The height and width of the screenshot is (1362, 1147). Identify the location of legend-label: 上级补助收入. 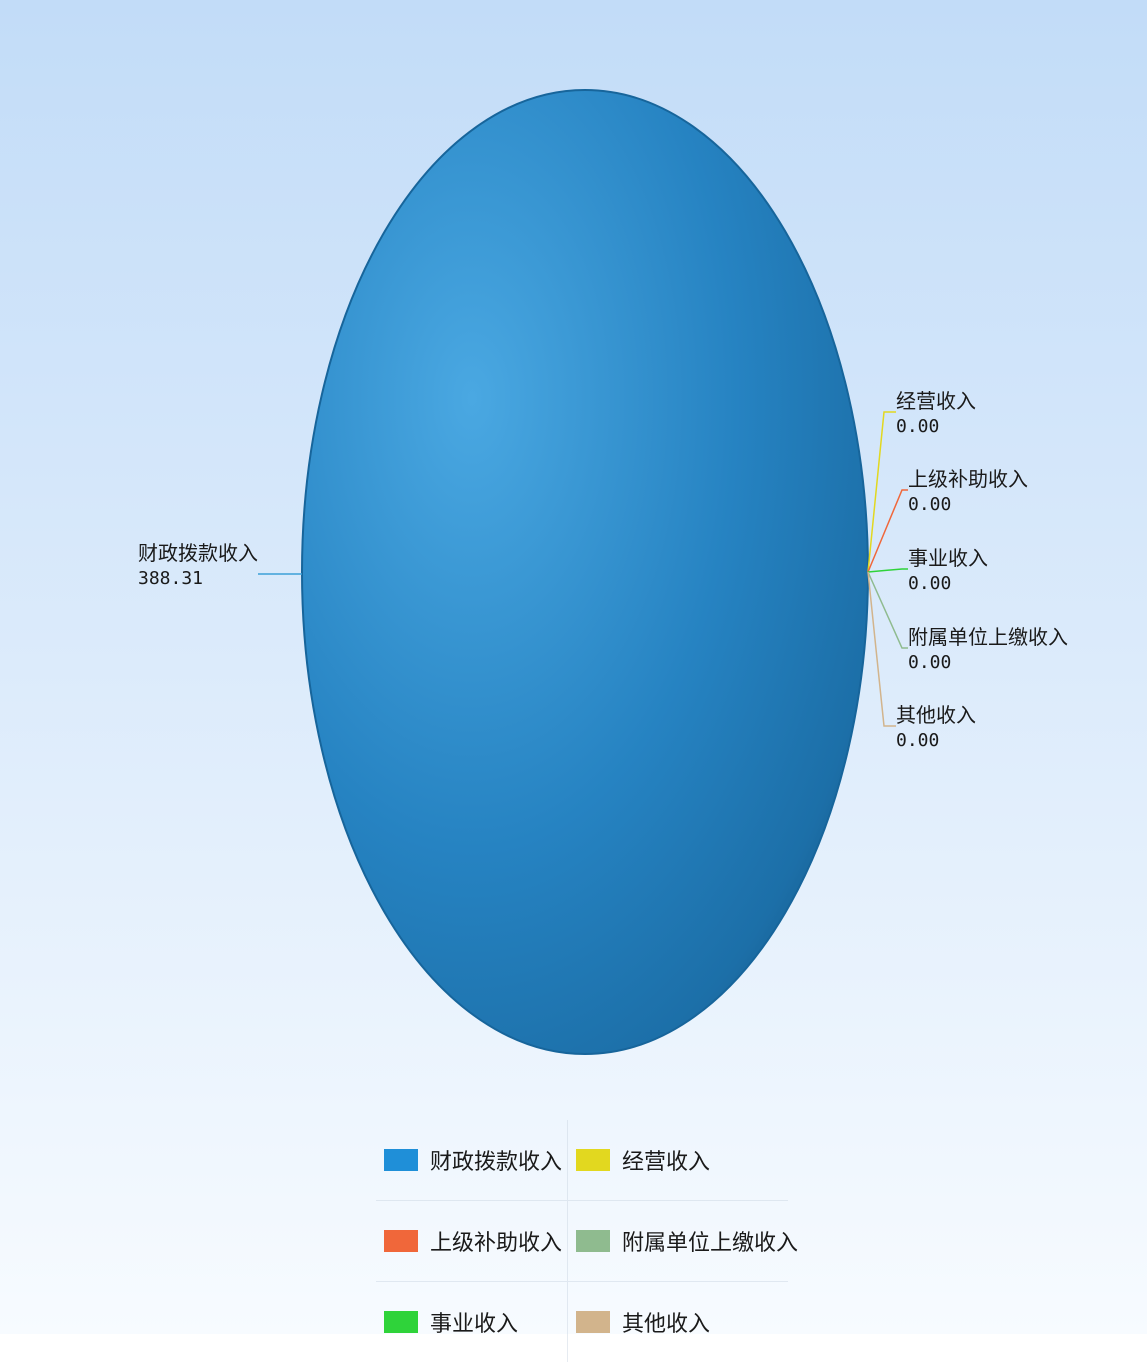
(496, 1243).